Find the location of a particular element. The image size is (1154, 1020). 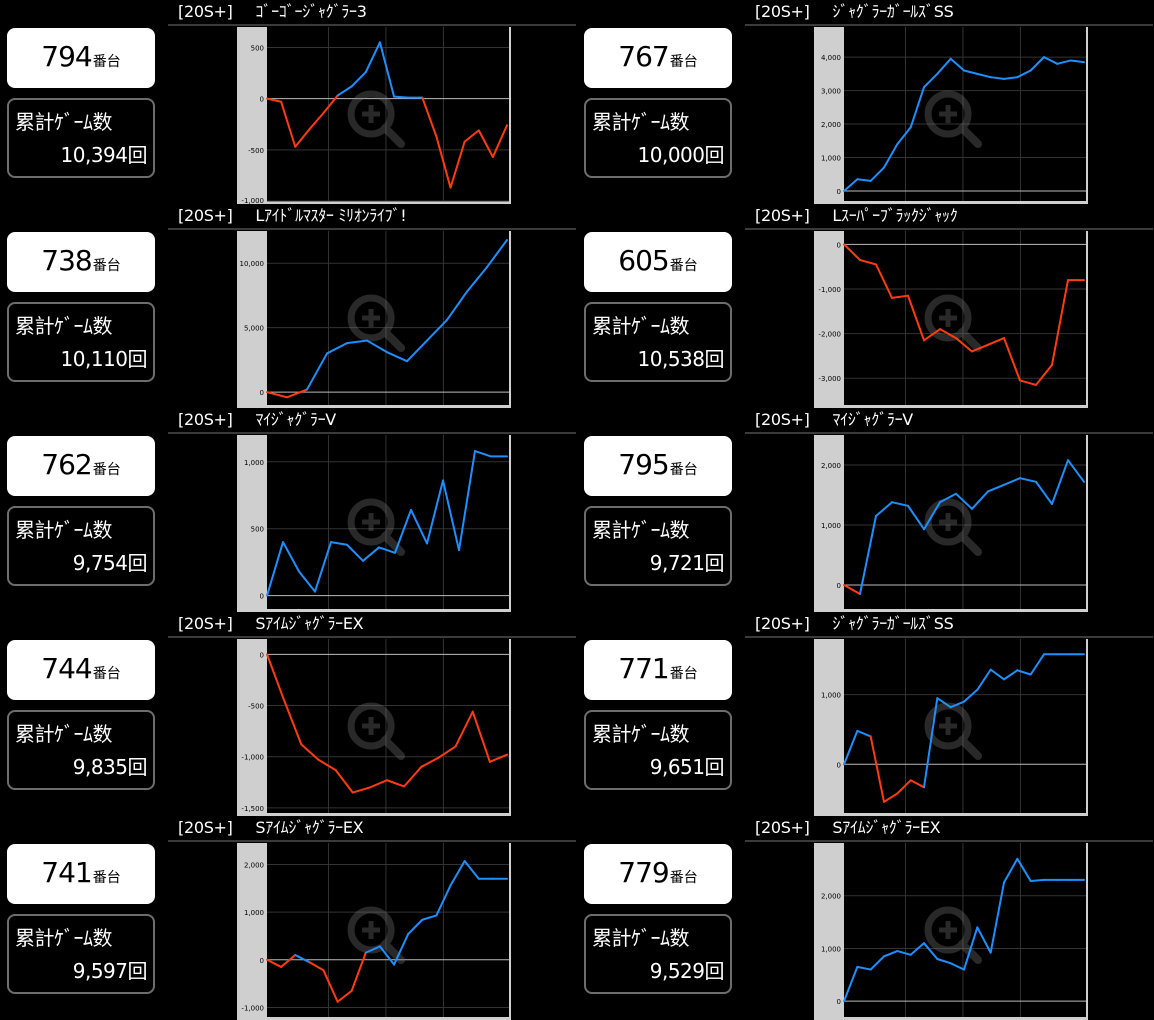

total-games-value: 9,721回 is located at coordinates (687, 563).